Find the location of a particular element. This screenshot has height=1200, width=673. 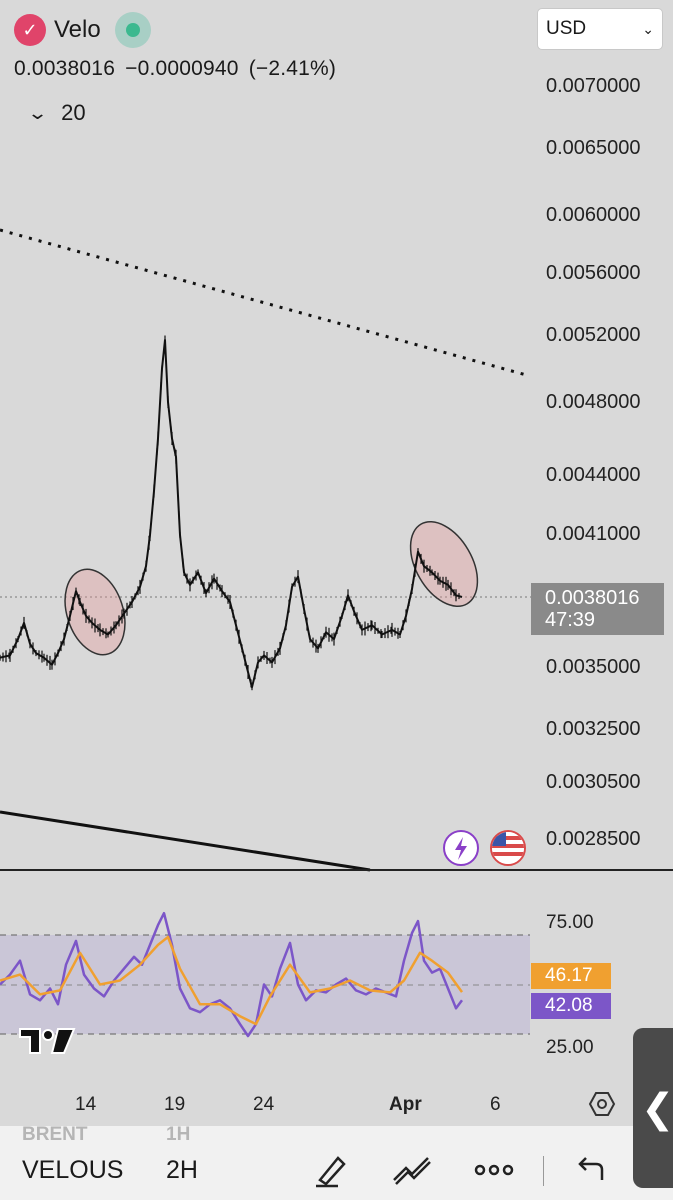

bottom-toolbar is located at coordinates (336, 1163).